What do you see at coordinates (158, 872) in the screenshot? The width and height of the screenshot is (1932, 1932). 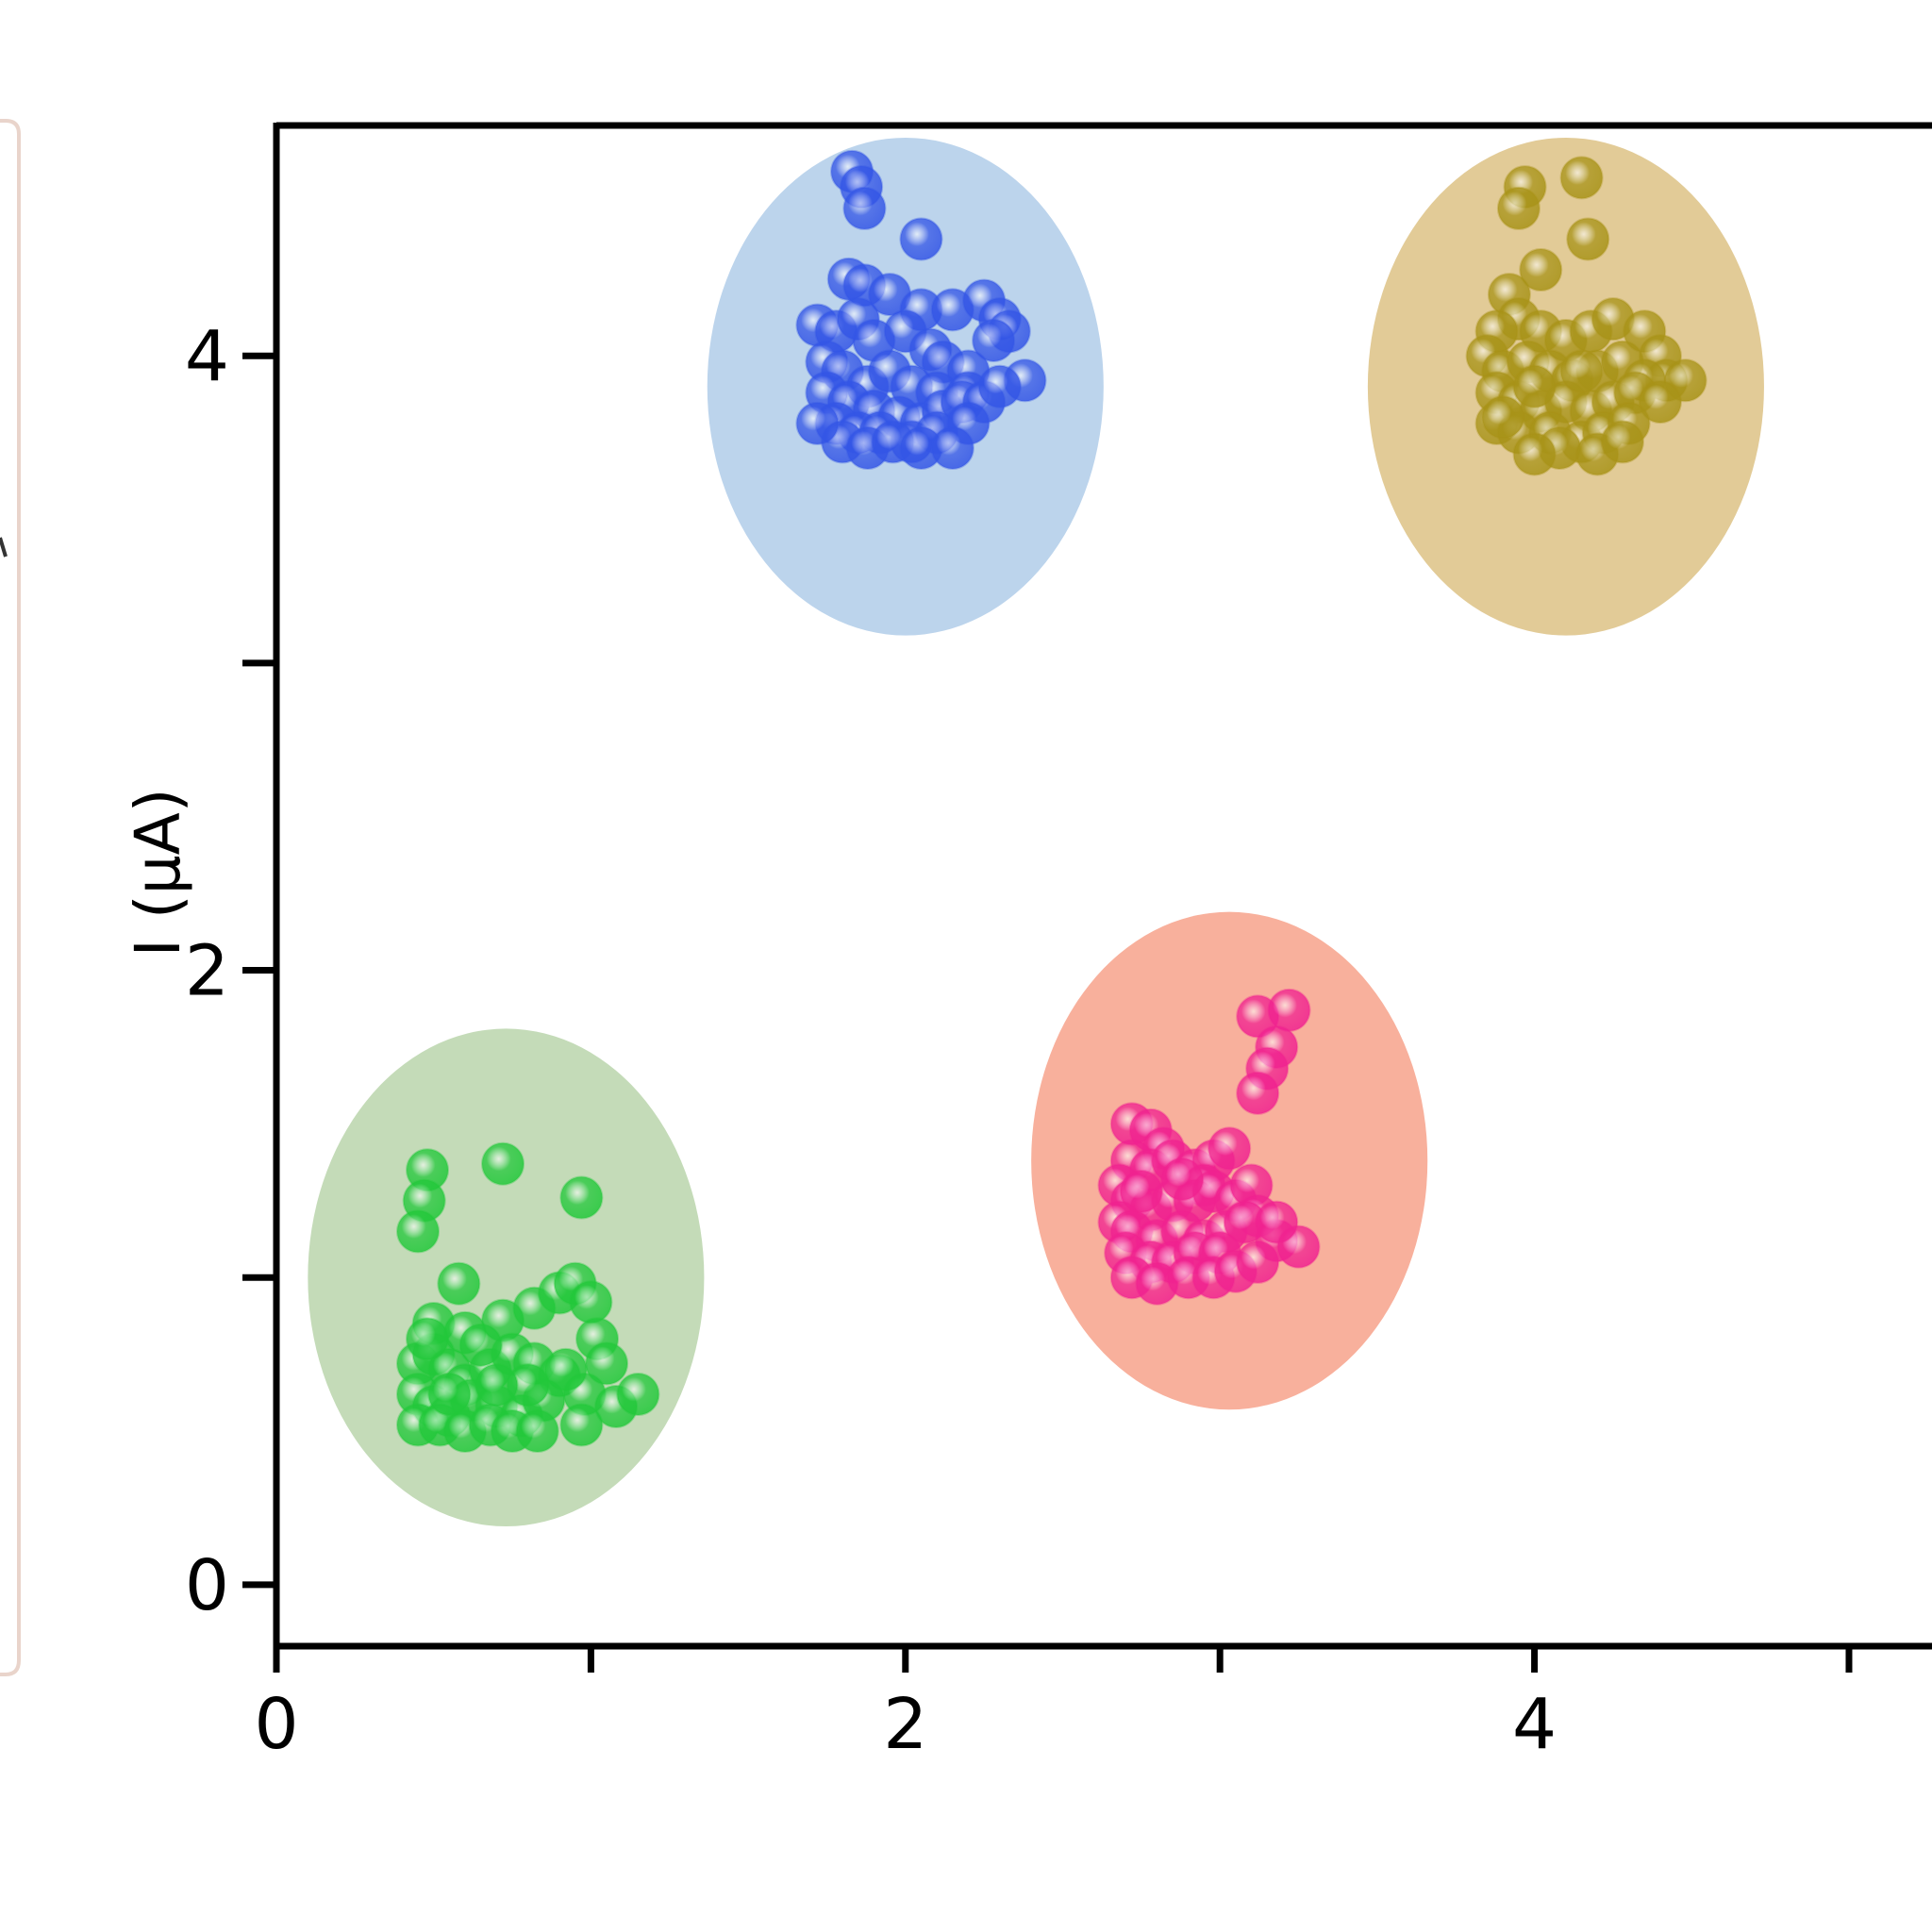 I see `y-axis-label: I (μA)` at bounding box center [158, 872].